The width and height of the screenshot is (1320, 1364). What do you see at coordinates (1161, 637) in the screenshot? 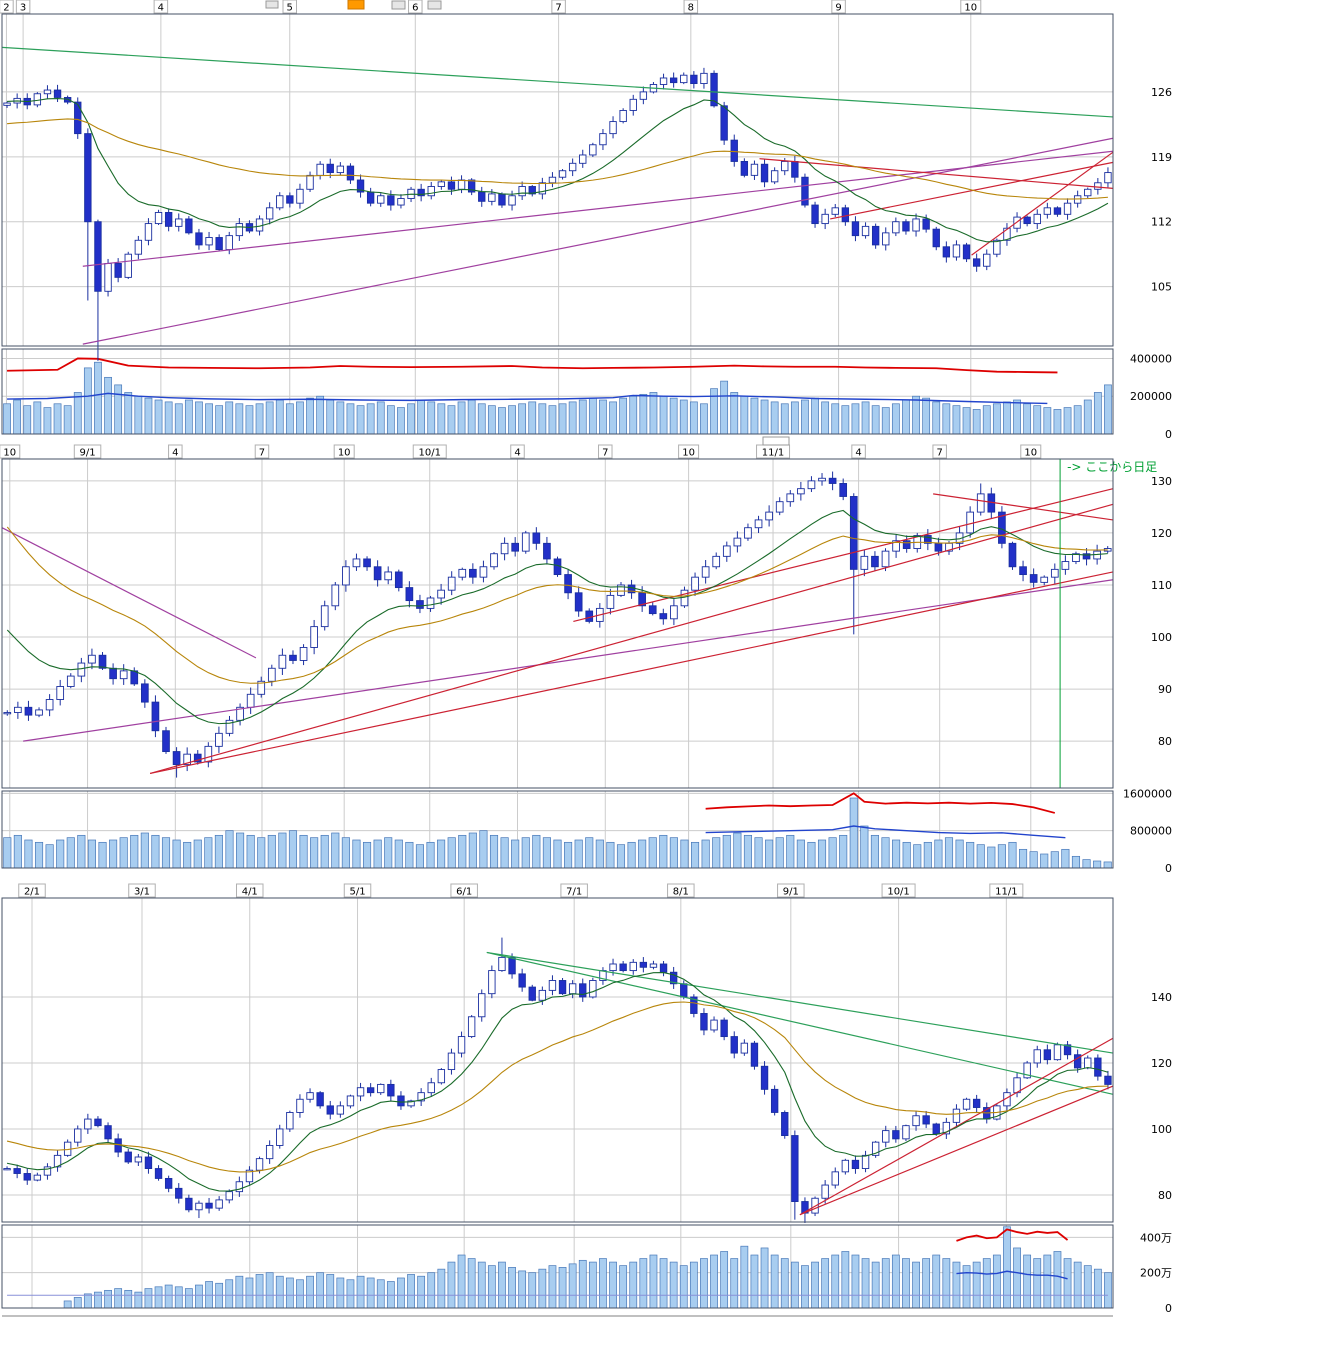
I see `price-axis-label: 100` at bounding box center [1161, 637].